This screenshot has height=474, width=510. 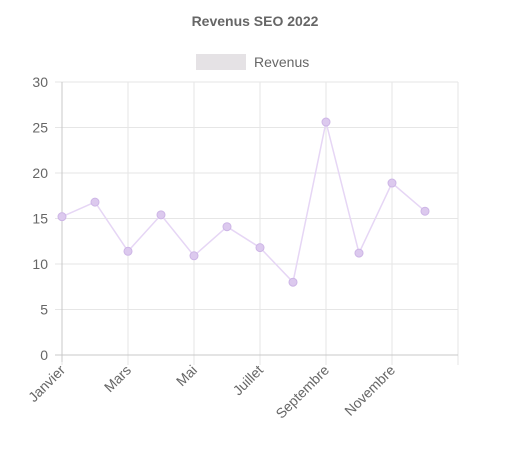 I want to click on x-tick-label: Novembre, so click(x=369, y=390).